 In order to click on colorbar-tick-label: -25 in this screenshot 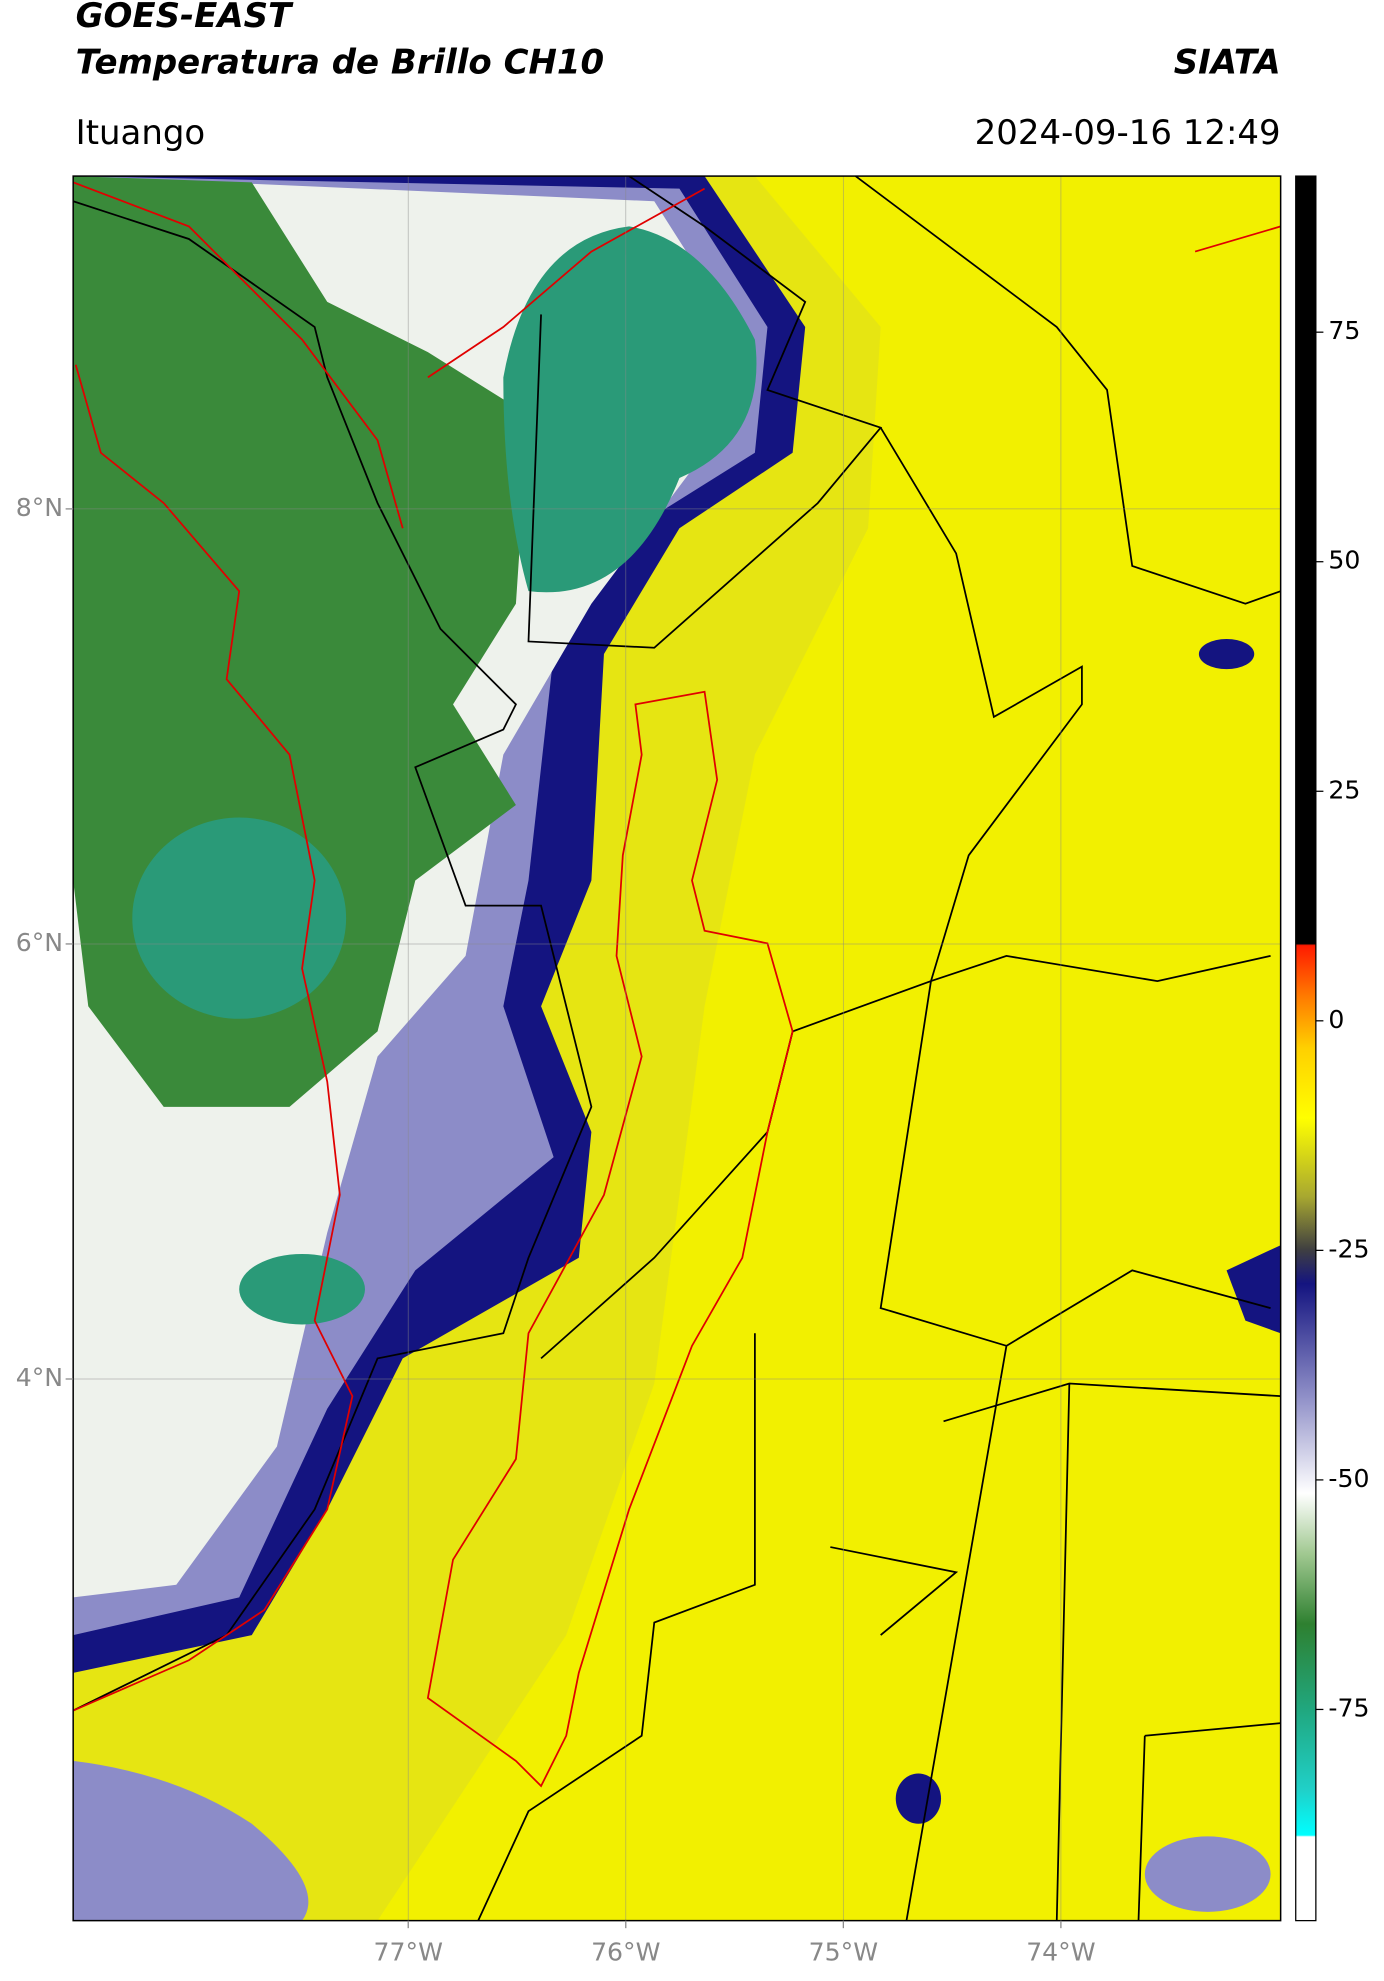, I will do `click(1348, 1248)`.